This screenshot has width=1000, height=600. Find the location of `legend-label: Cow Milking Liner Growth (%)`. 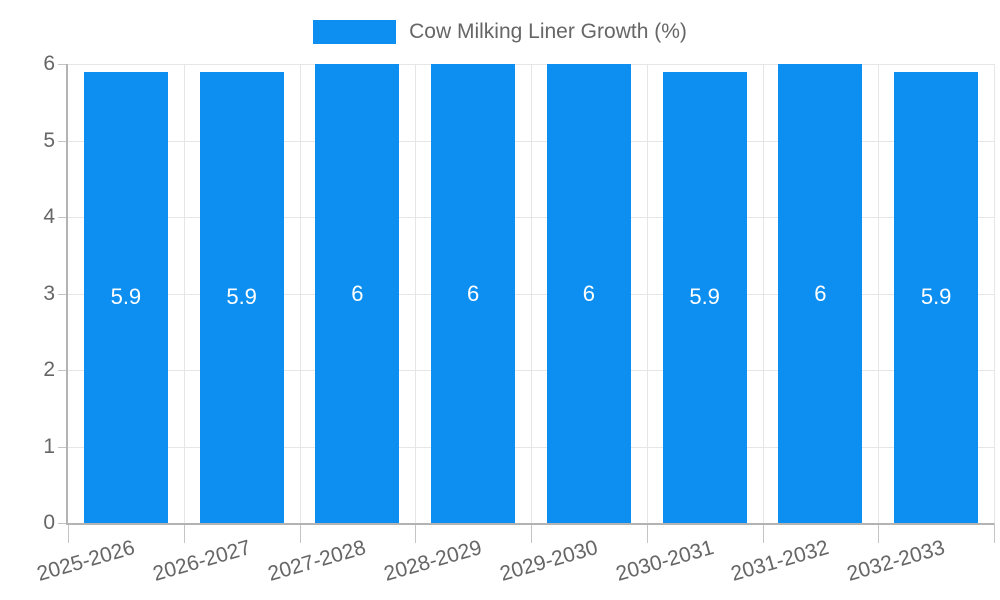

legend-label: Cow Milking Liner Growth (%) is located at coordinates (548, 31).